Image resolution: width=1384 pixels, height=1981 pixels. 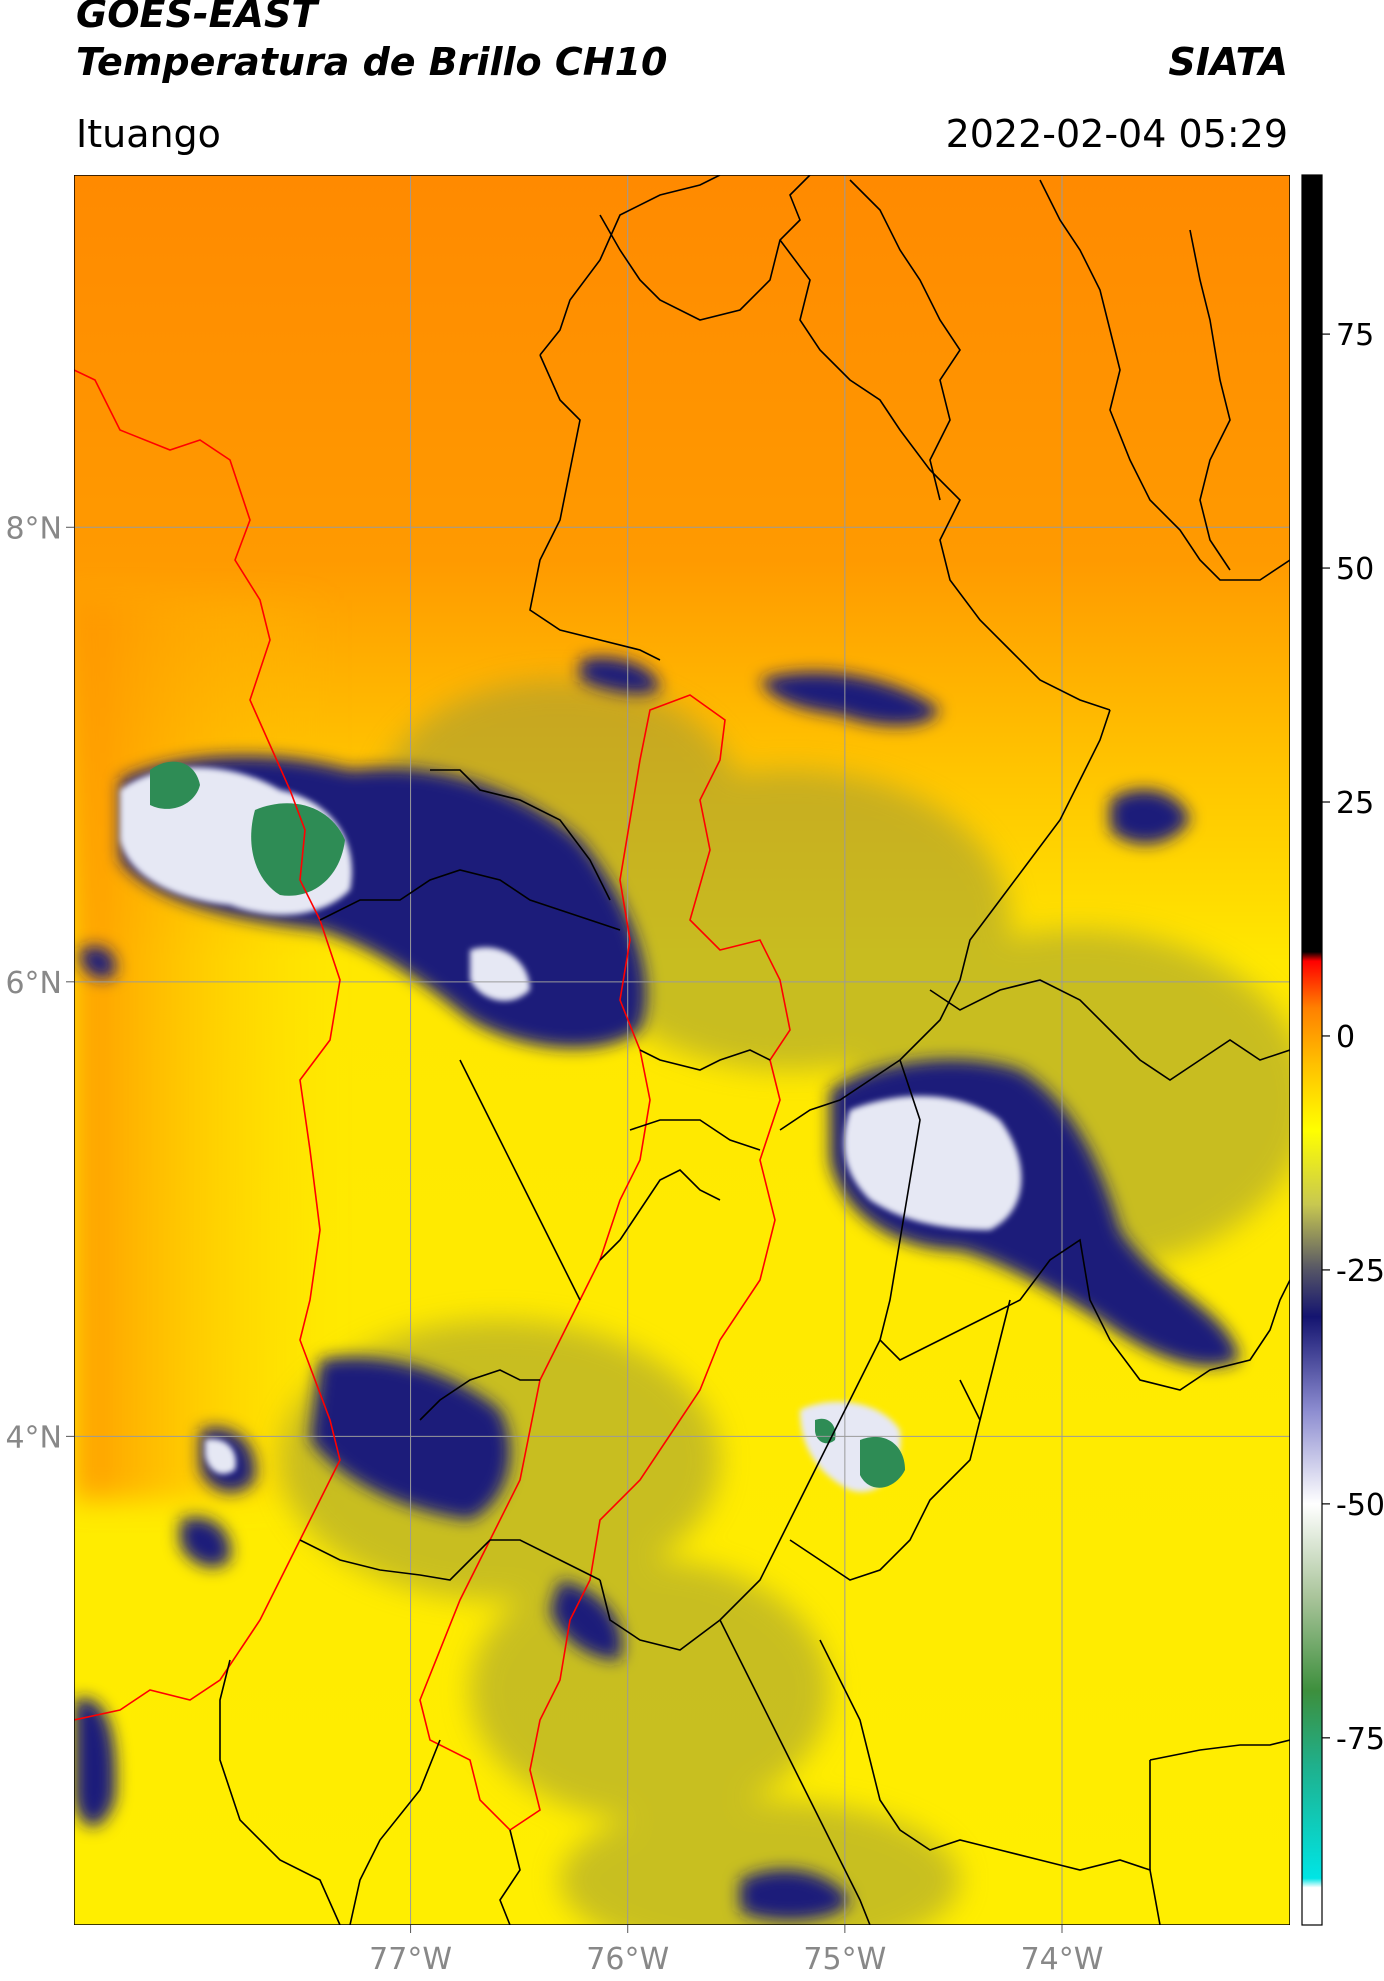 I want to click on product-title: Temperatura de Brillo CH10, so click(x=372, y=62).